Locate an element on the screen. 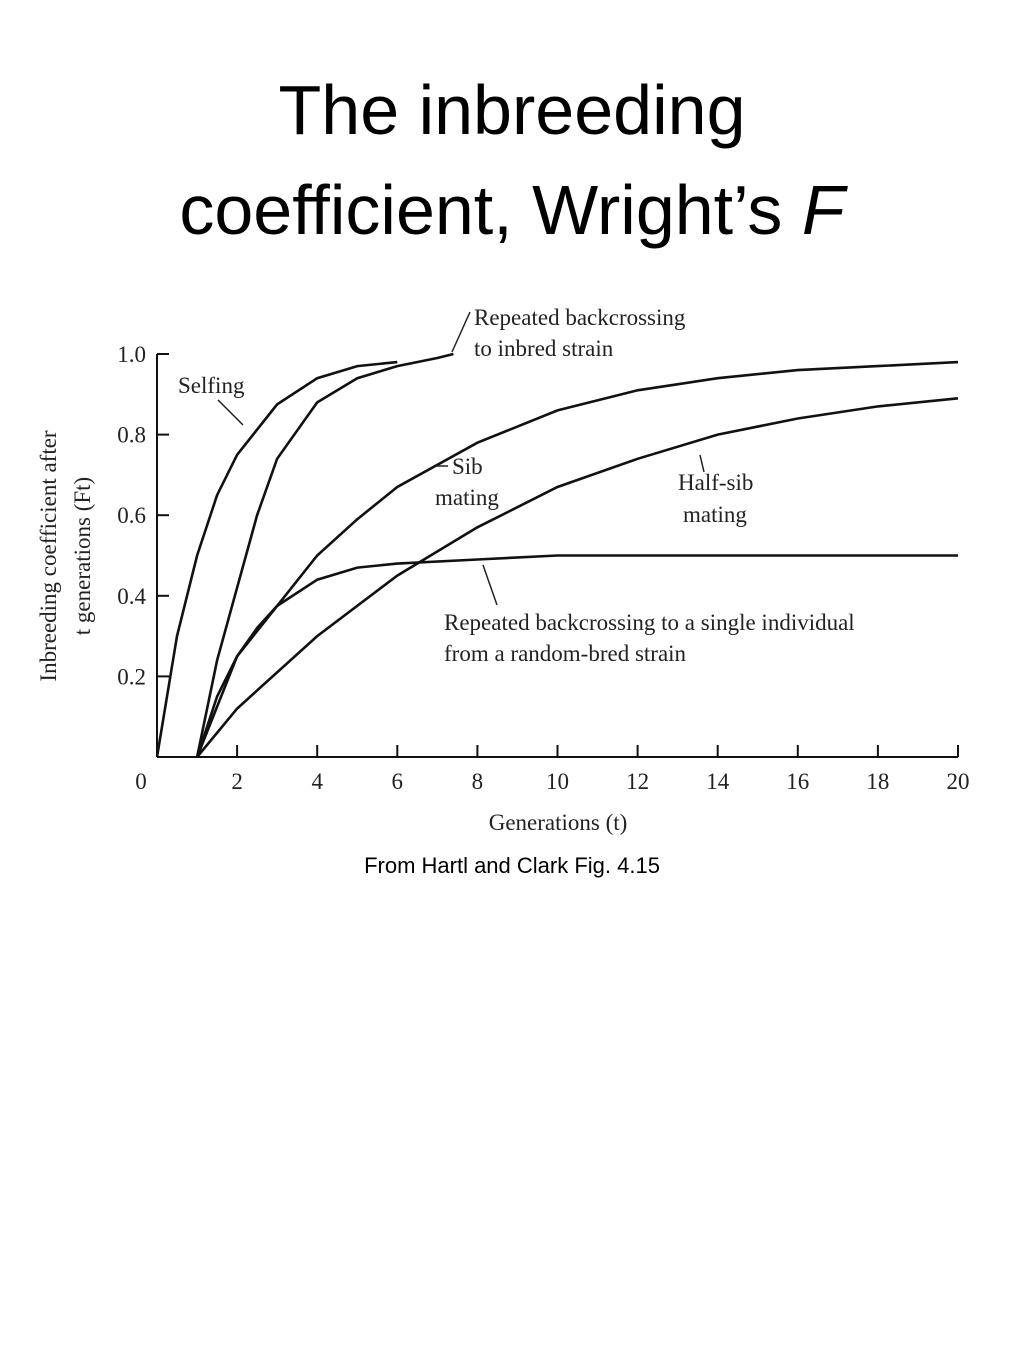 The width and height of the screenshot is (1024, 1365). y-tick-label: 1.0 is located at coordinates (131, 354).